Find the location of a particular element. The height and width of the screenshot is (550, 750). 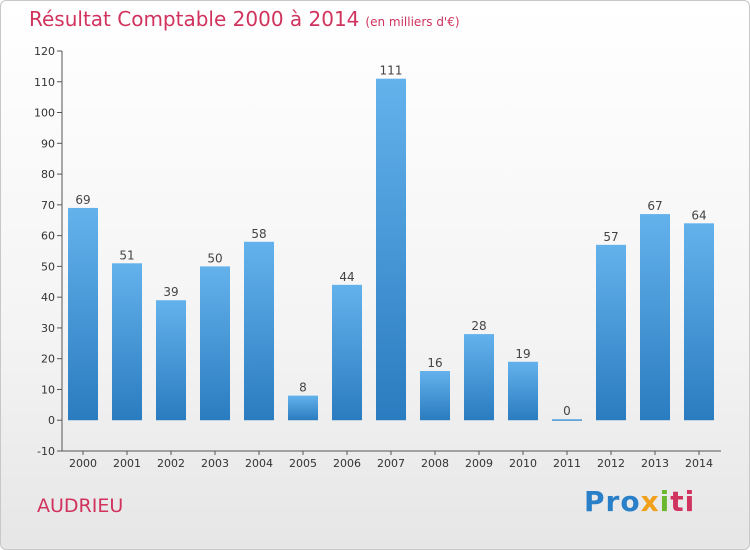

y-tick-label: 30 is located at coordinates (48, 328).